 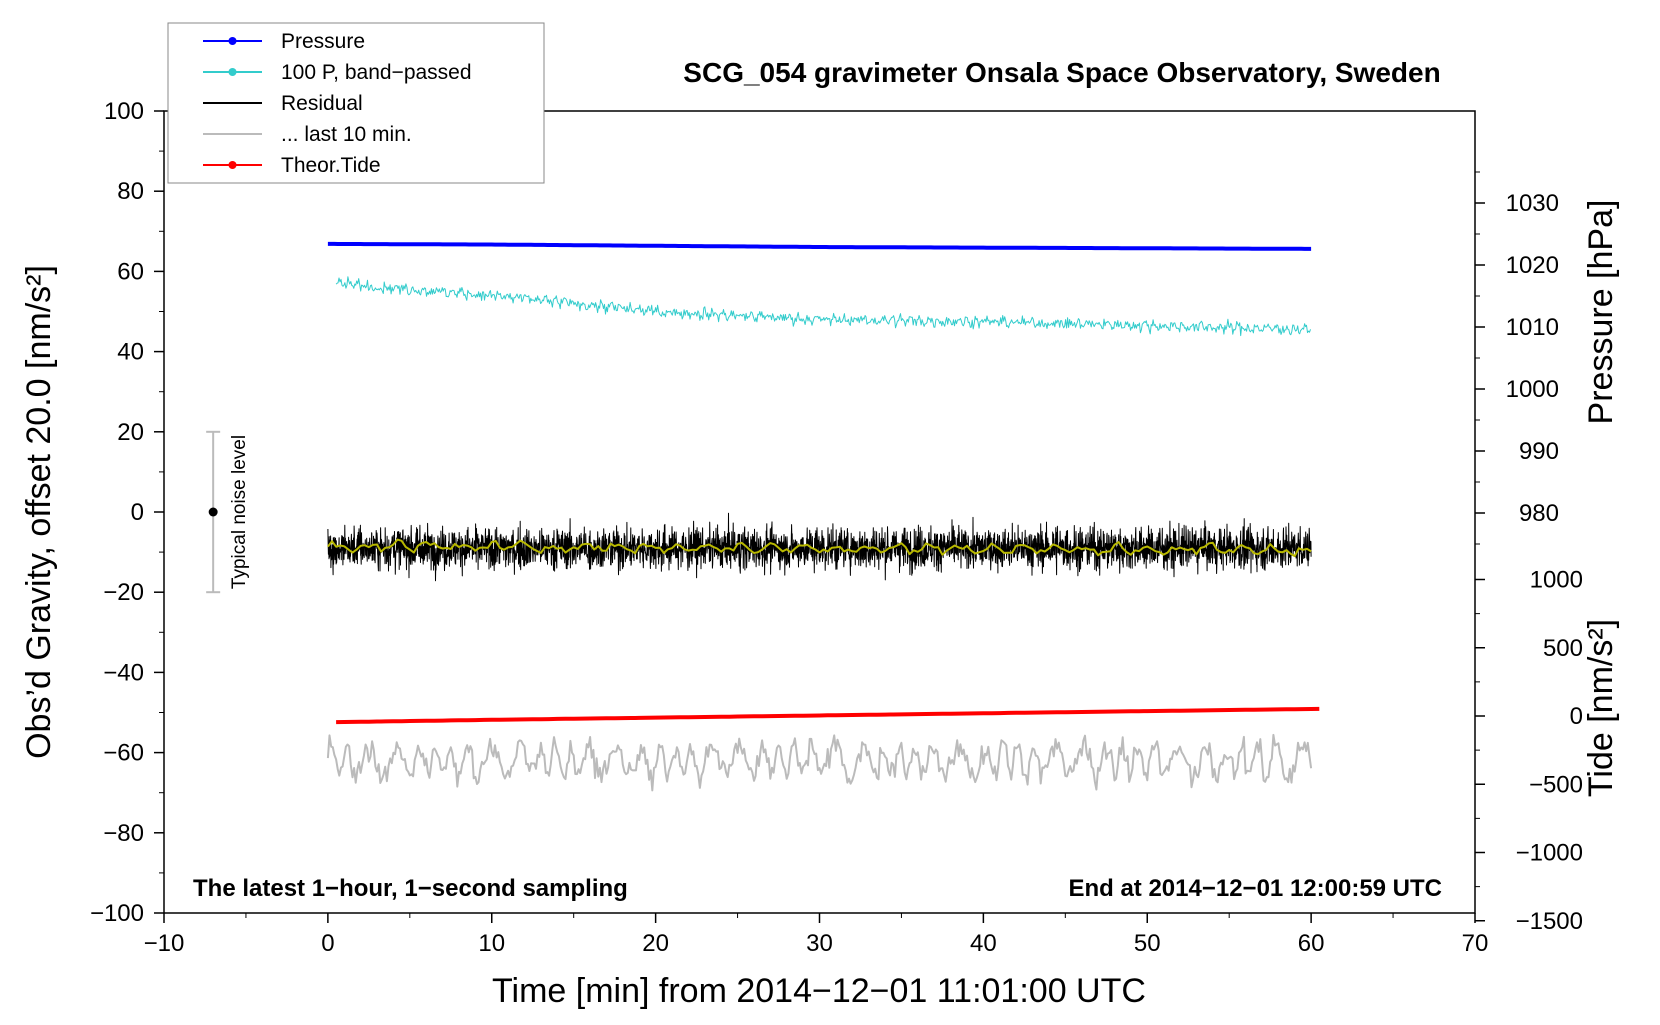 What do you see at coordinates (123, 592) in the screenshot?
I see `y-tick-label-left: −20` at bounding box center [123, 592].